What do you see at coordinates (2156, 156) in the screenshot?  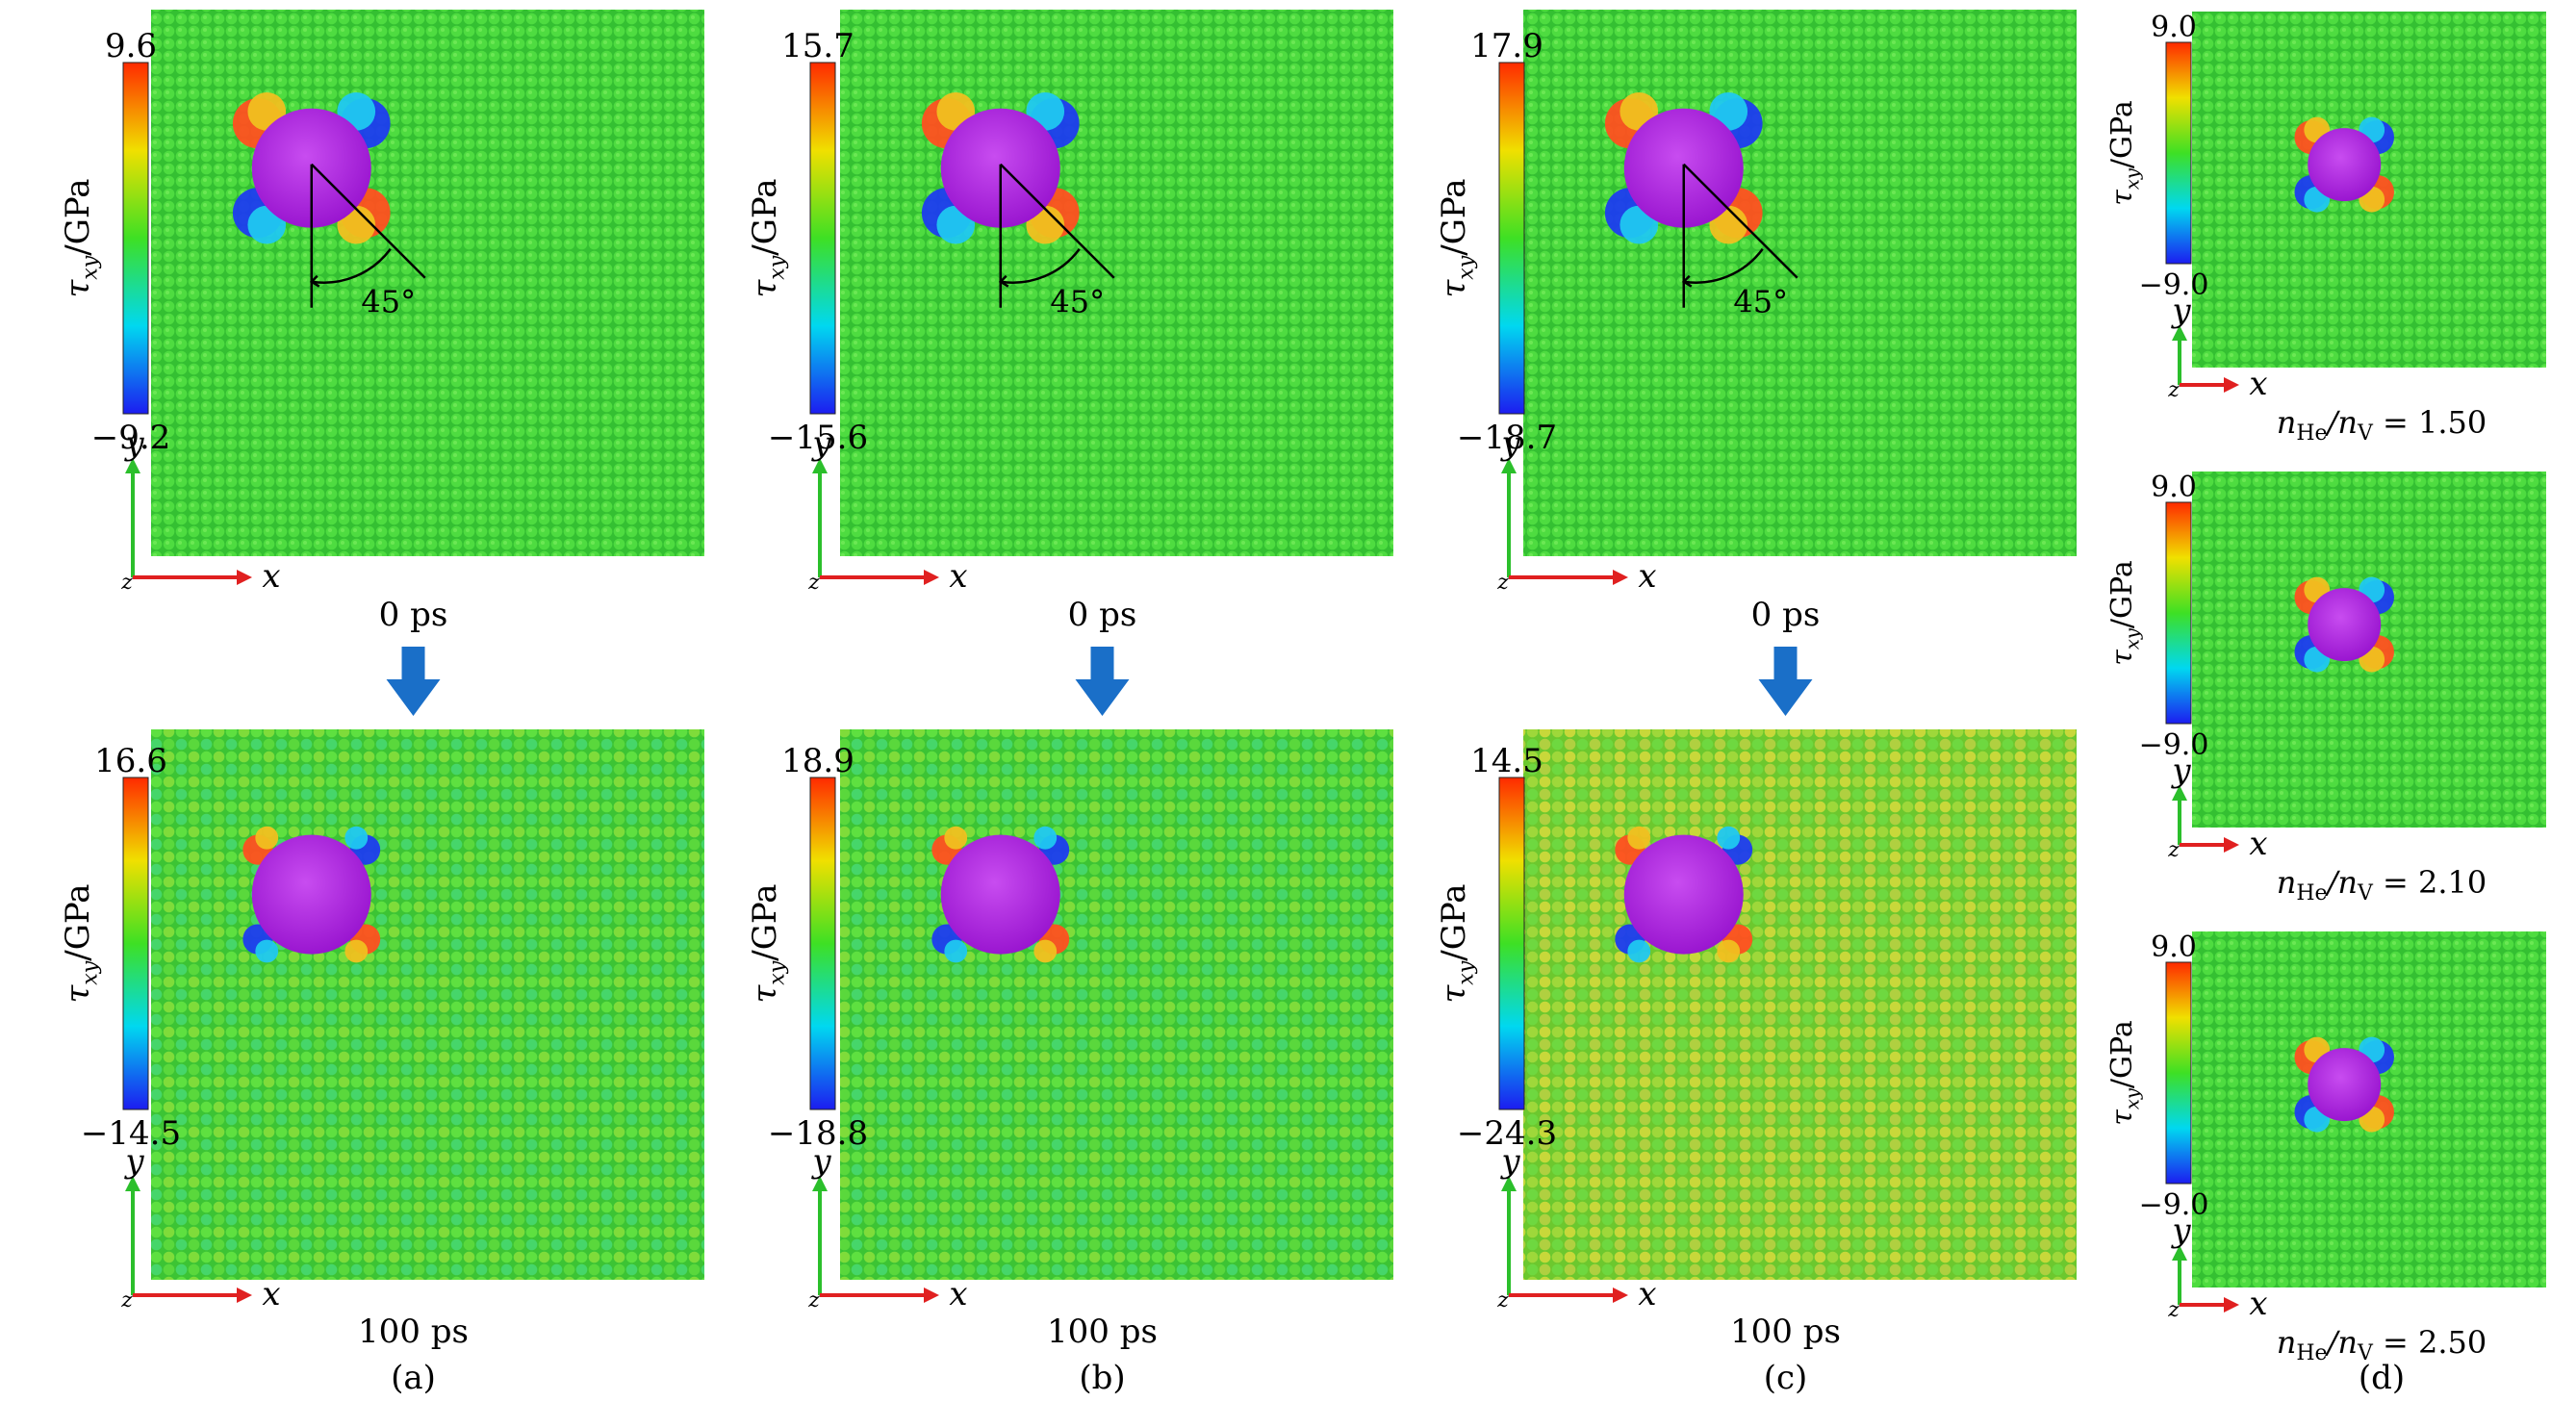 I see `panel-d-colorbar-0: 9.0 −9.0 τxy/GPa` at bounding box center [2156, 156].